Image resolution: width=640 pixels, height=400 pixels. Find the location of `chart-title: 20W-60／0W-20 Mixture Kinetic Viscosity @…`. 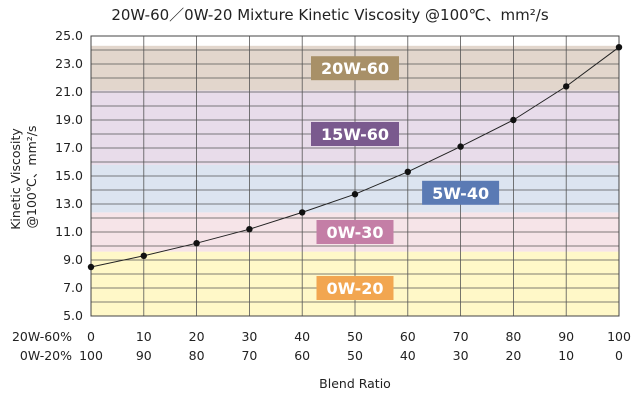

chart-title: 20W-60／0W-20 Mixture Kinetic Viscosity @… is located at coordinates (329, 15).